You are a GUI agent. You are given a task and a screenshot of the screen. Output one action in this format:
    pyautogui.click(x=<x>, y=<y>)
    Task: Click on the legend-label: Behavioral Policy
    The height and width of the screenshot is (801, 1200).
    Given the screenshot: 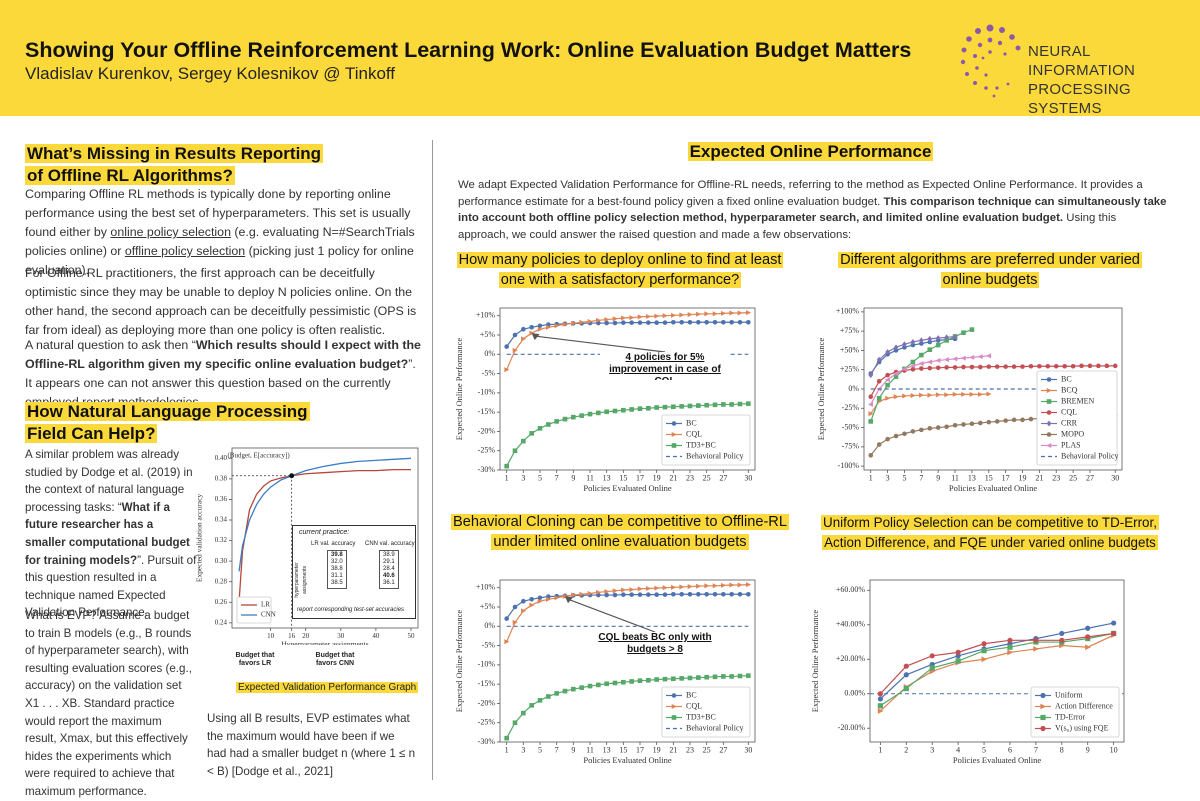 What is the action you would take?
    pyautogui.click(x=1090, y=455)
    